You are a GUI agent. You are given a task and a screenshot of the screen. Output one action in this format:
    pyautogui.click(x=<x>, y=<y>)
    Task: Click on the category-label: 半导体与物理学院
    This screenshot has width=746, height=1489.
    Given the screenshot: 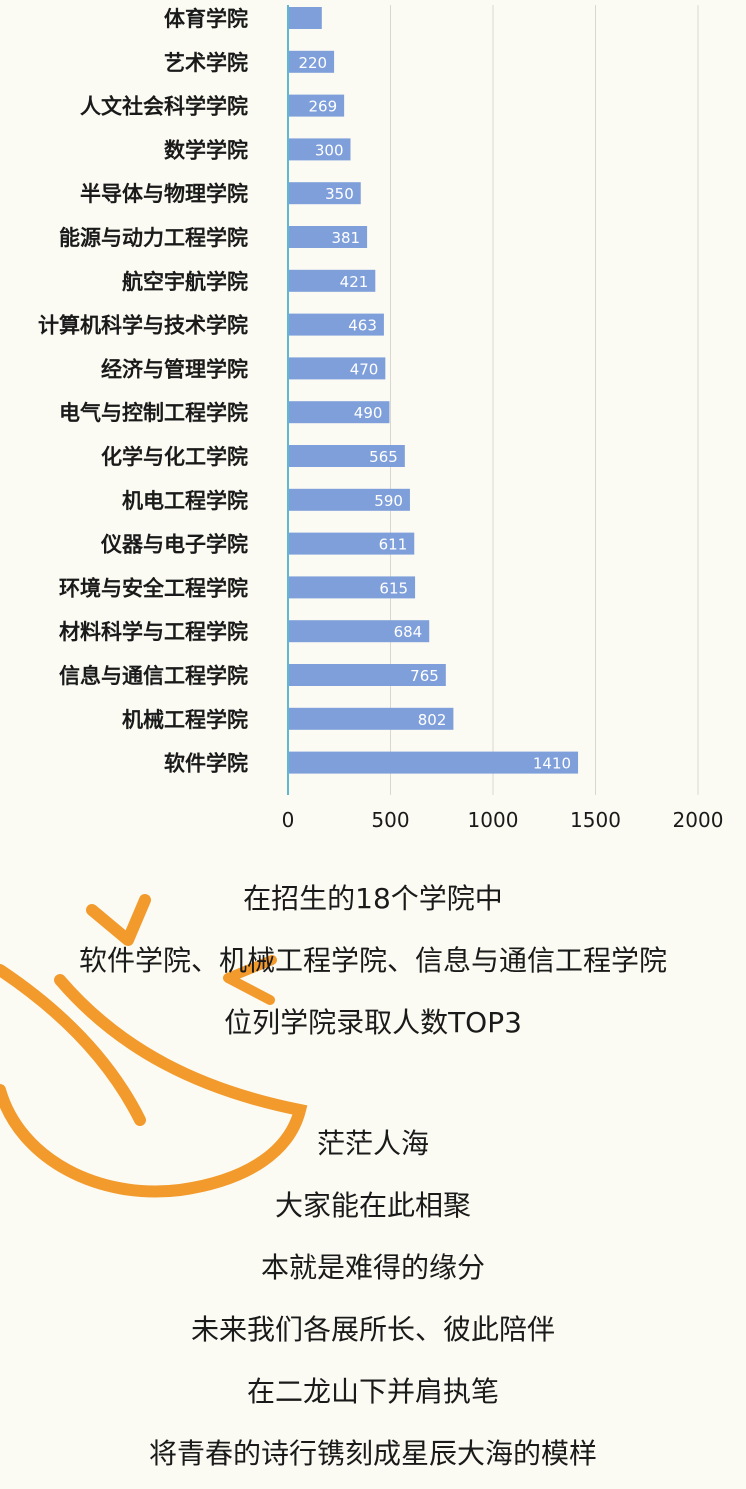 What is the action you would take?
    pyautogui.click(x=164, y=194)
    